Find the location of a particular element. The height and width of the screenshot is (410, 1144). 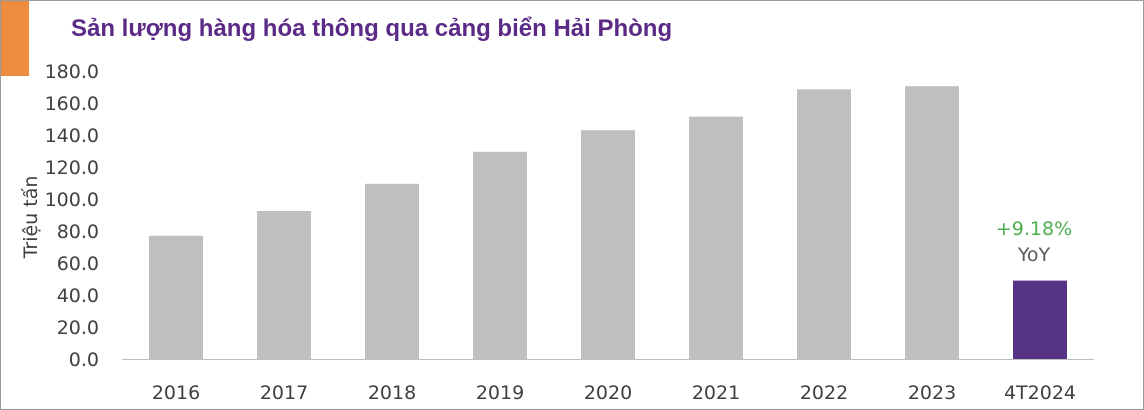

bar-2018 is located at coordinates (392, 271).